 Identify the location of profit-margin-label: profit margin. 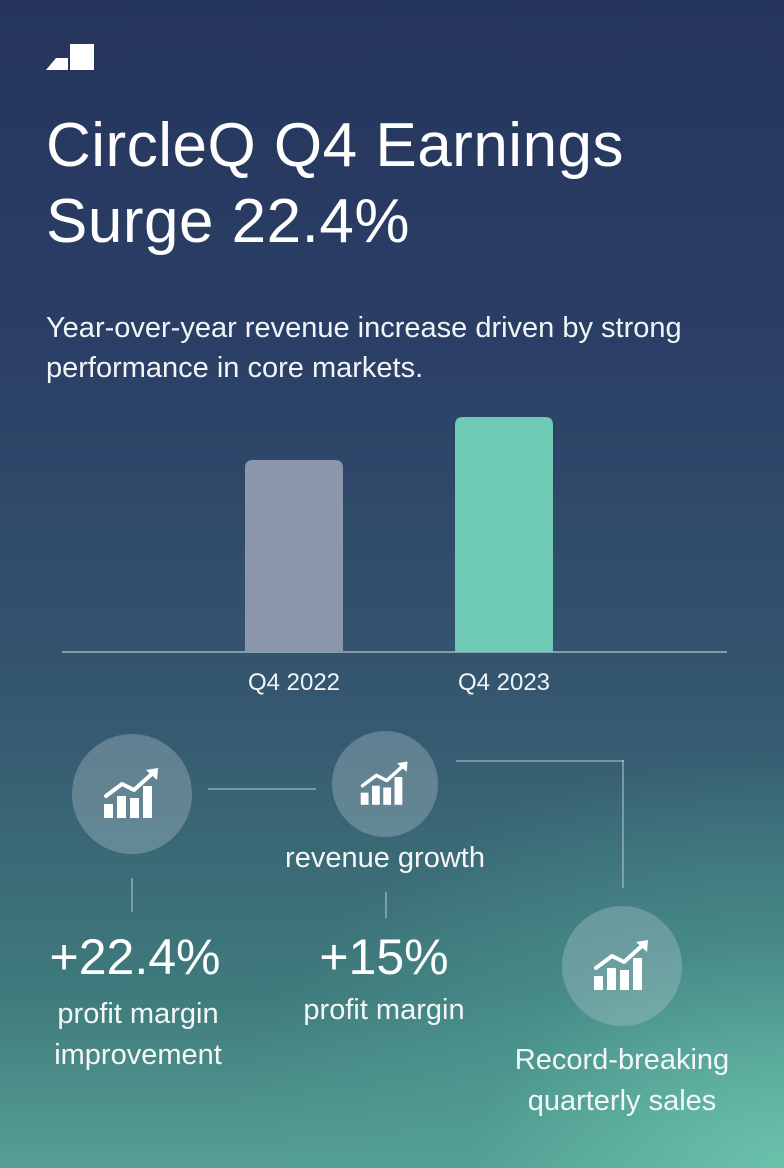
(384, 1010).